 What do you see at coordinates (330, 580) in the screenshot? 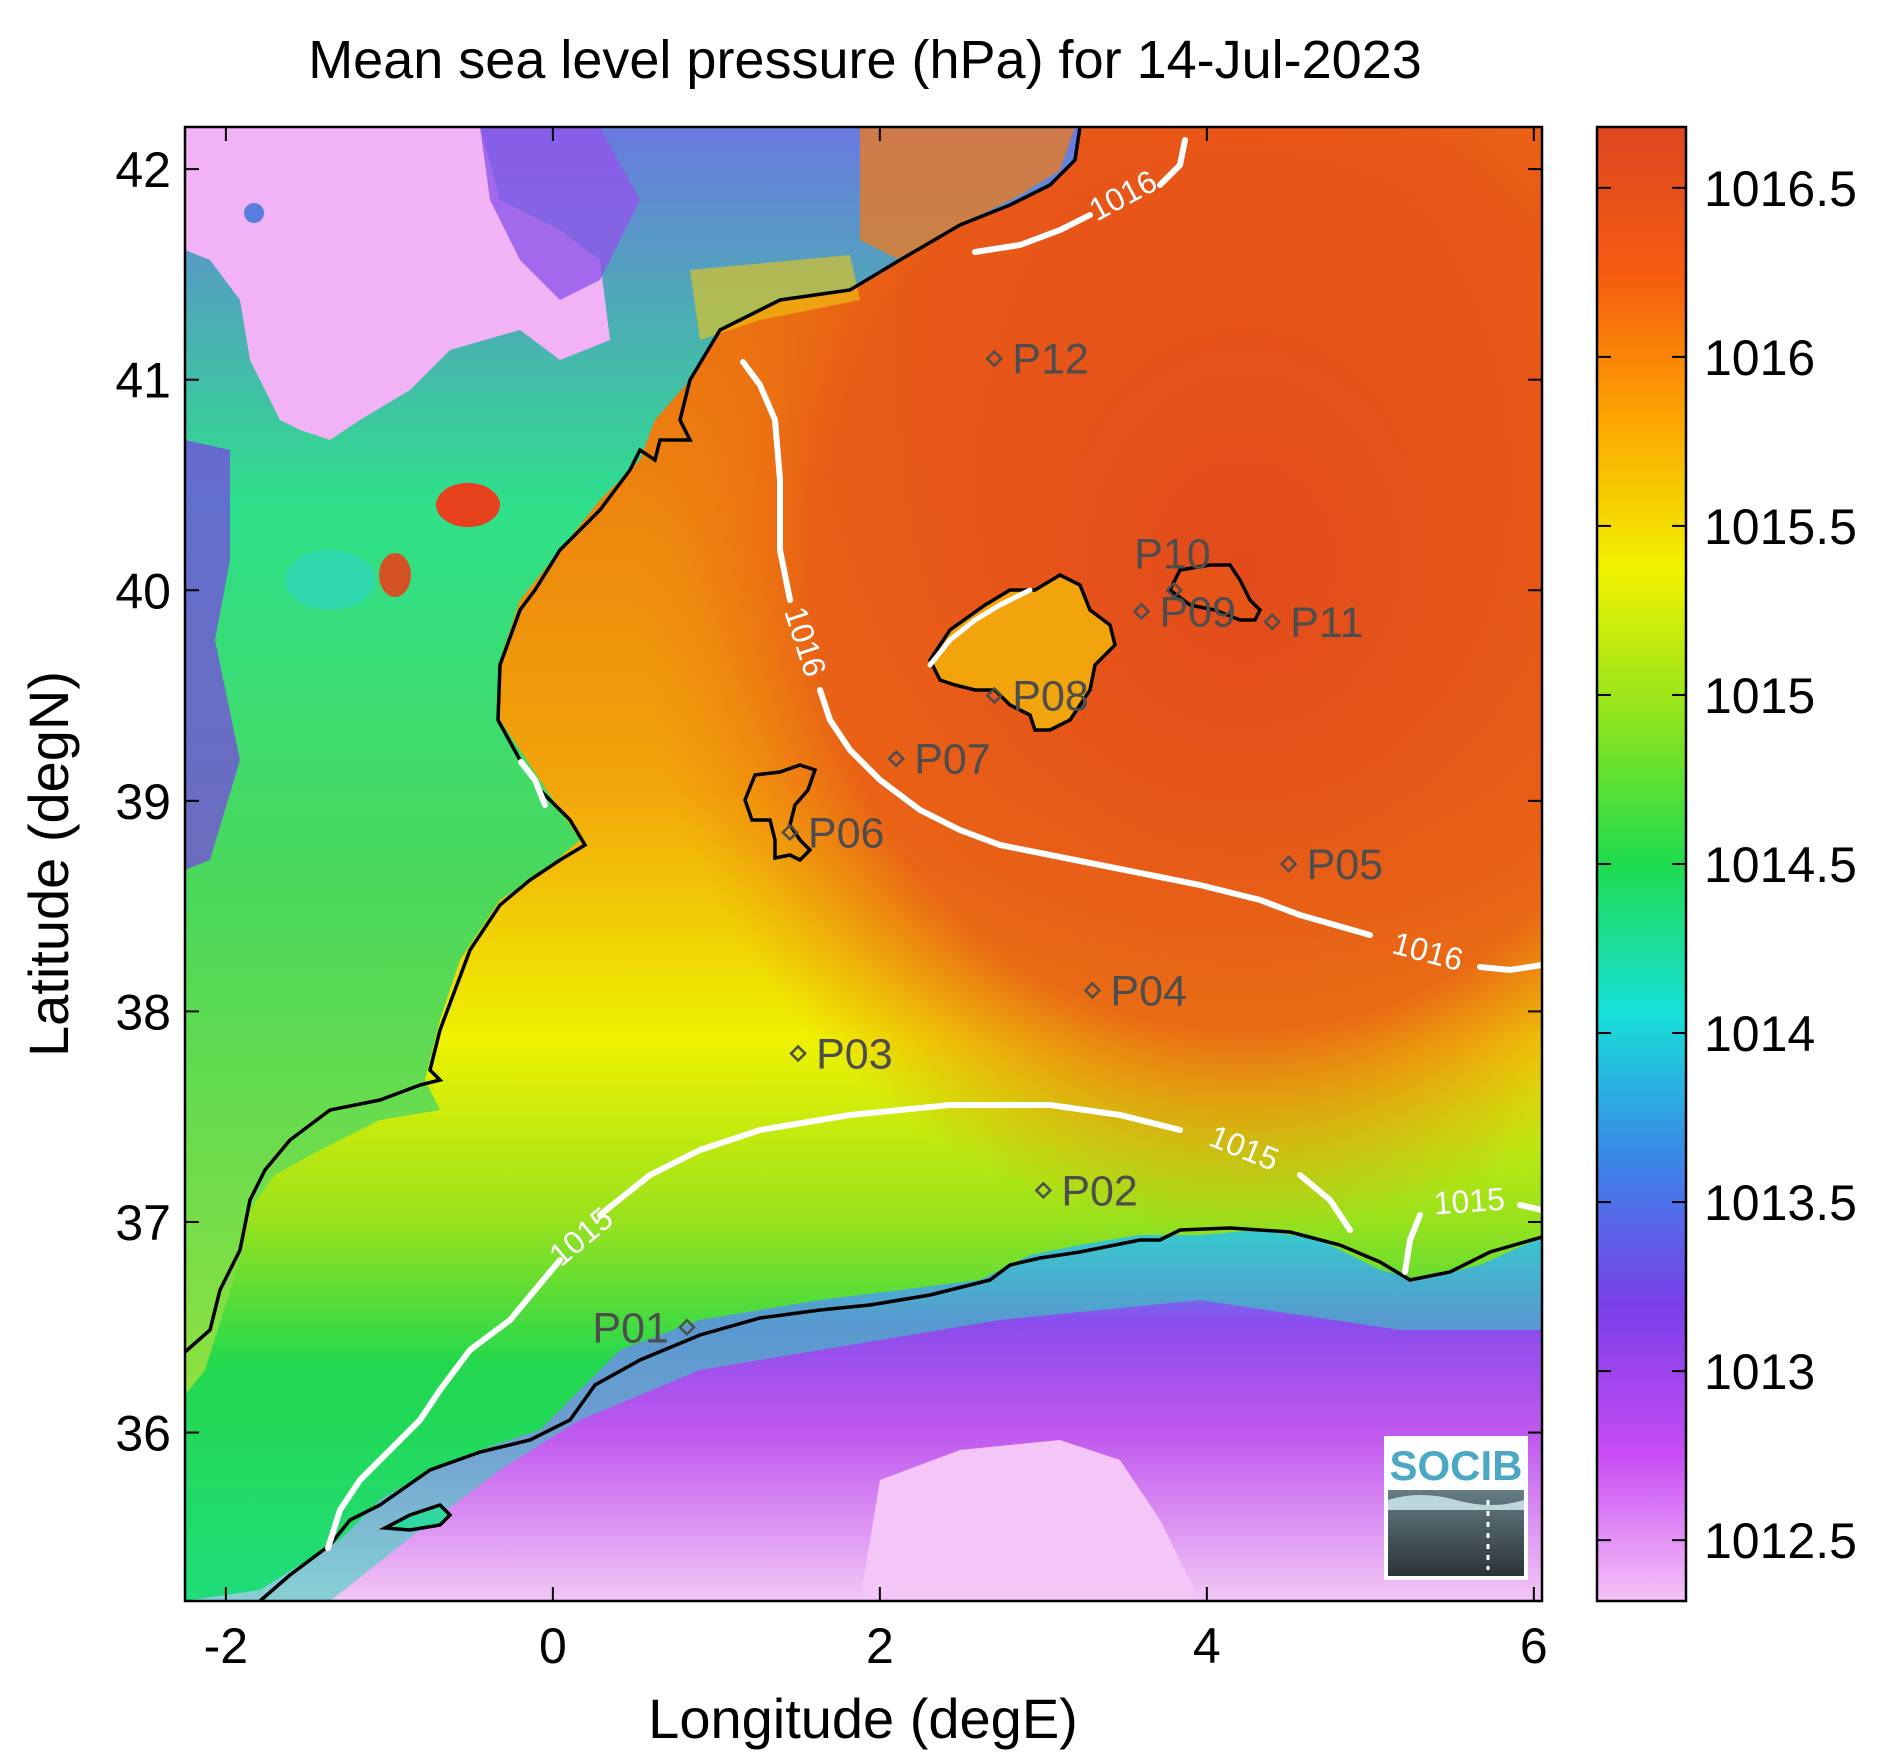
I see `iberia-cool-patch` at bounding box center [330, 580].